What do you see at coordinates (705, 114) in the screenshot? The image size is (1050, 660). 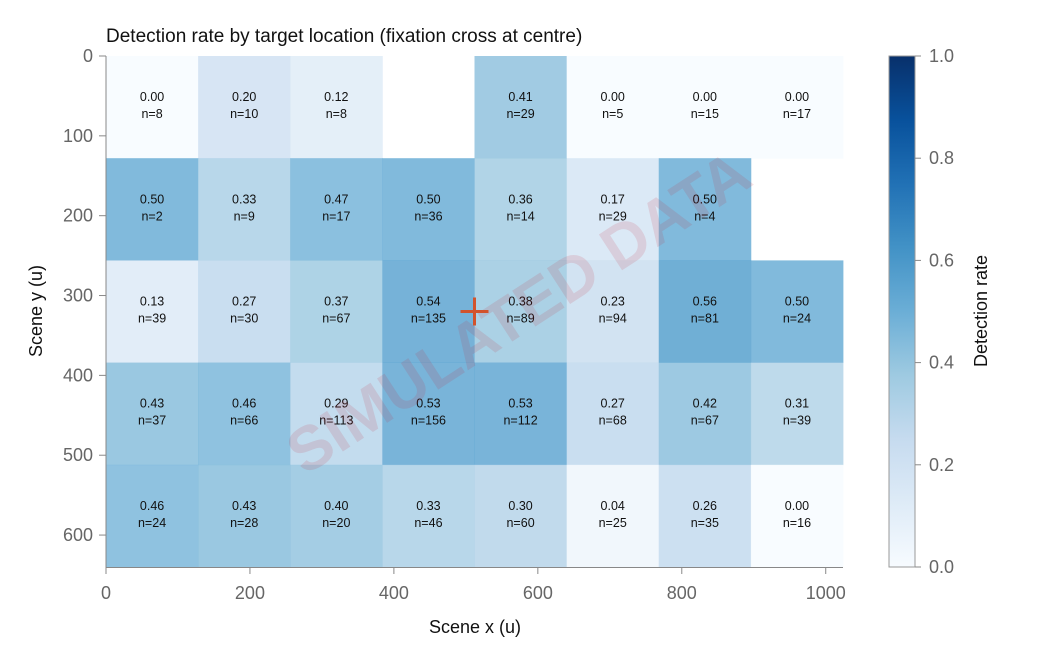 I see `cell-n-label: n=15` at bounding box center [705, 114].